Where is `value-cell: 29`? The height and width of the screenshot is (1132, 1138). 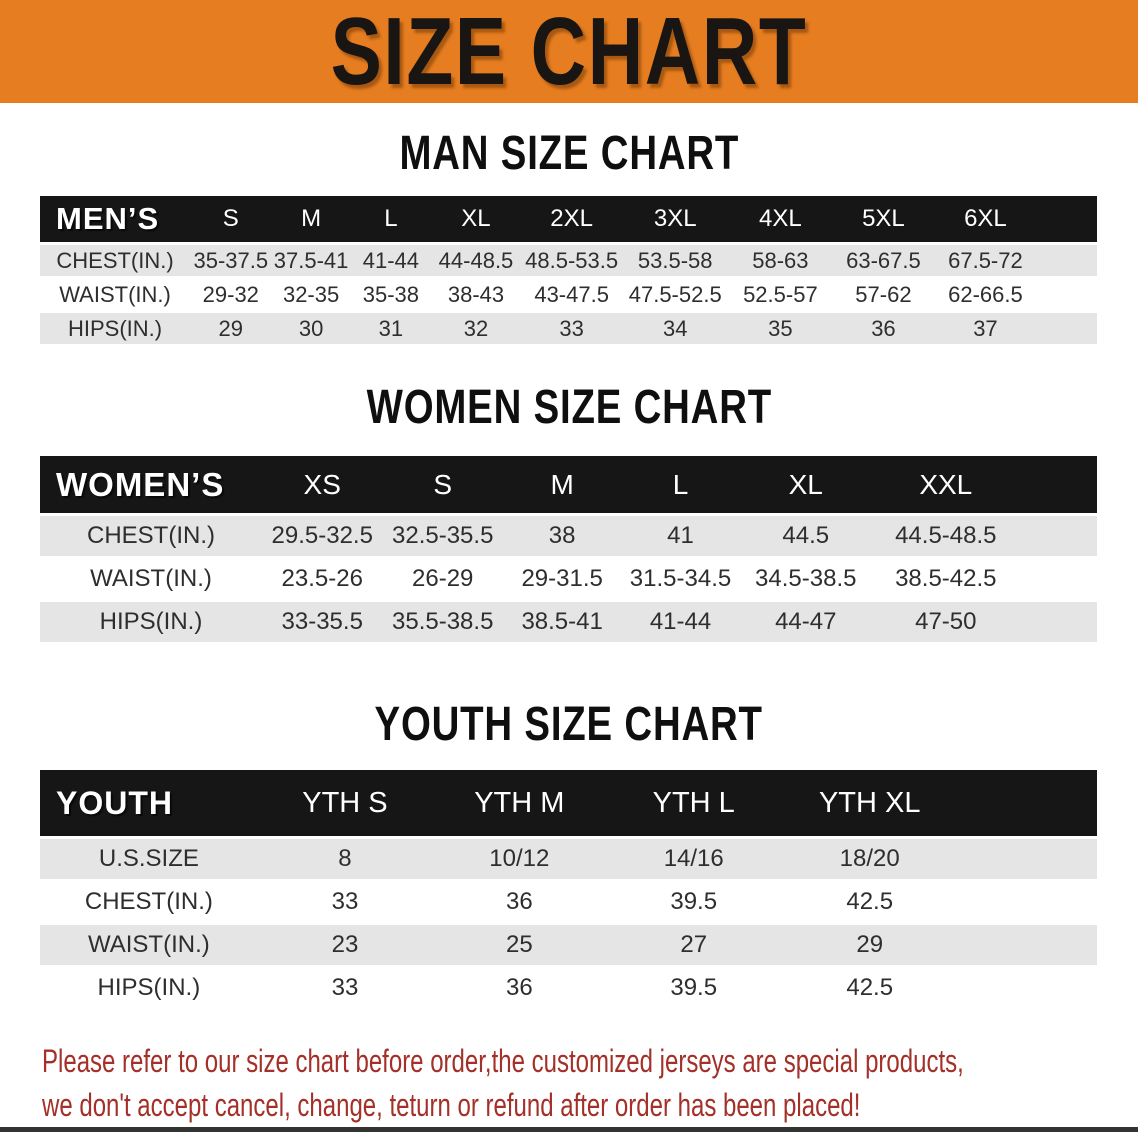 value-cell: 29 is located at coordinates (231, 328).